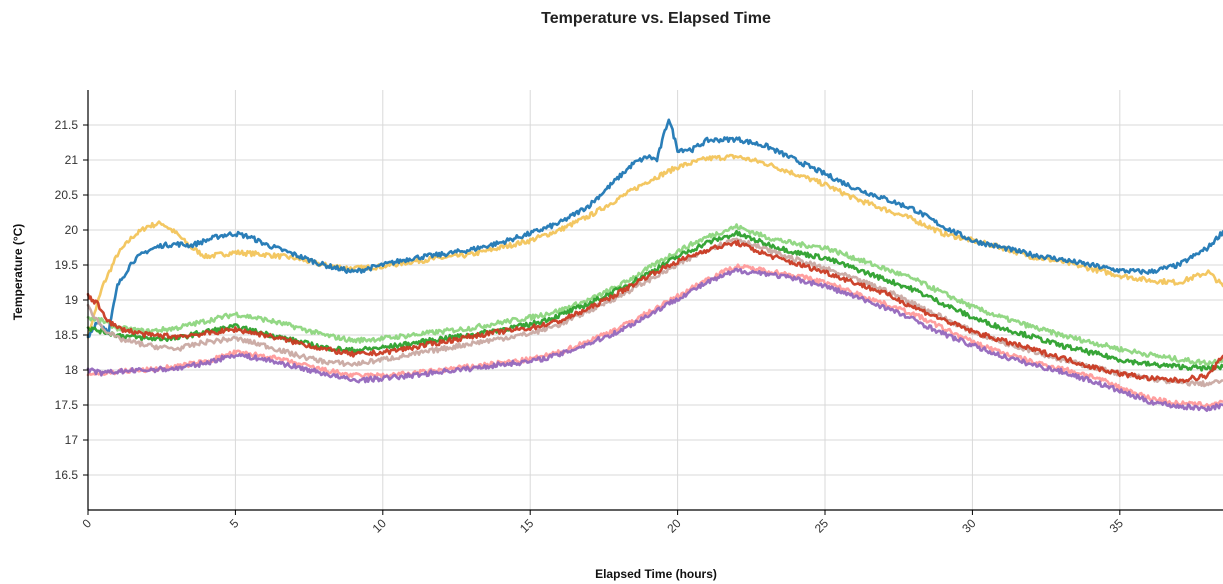 This screenshot has width=1223, height=584. I want to click on chart-title: Temperature vs. Elapsed Time, so click(656, 18).